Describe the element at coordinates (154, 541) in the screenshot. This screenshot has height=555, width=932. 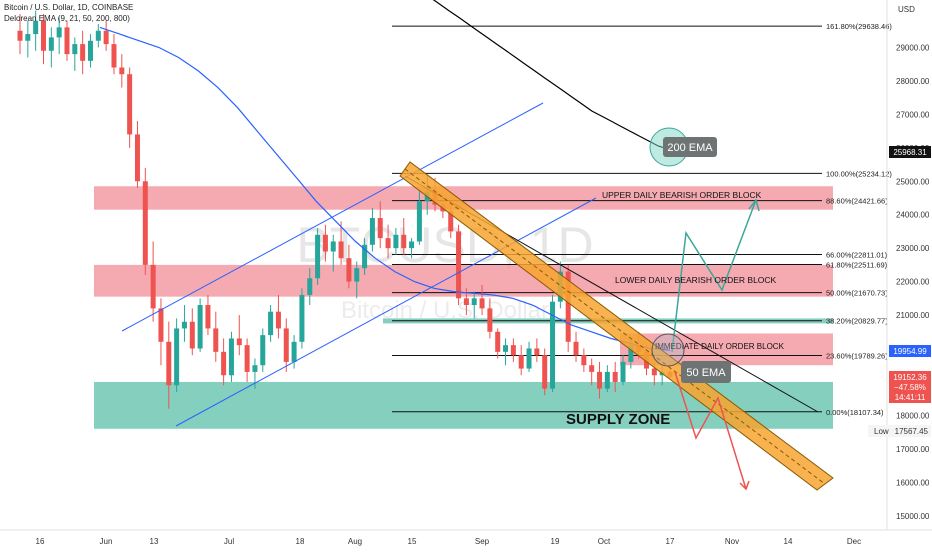
I see `x-tick-label-2: 13` at that location.